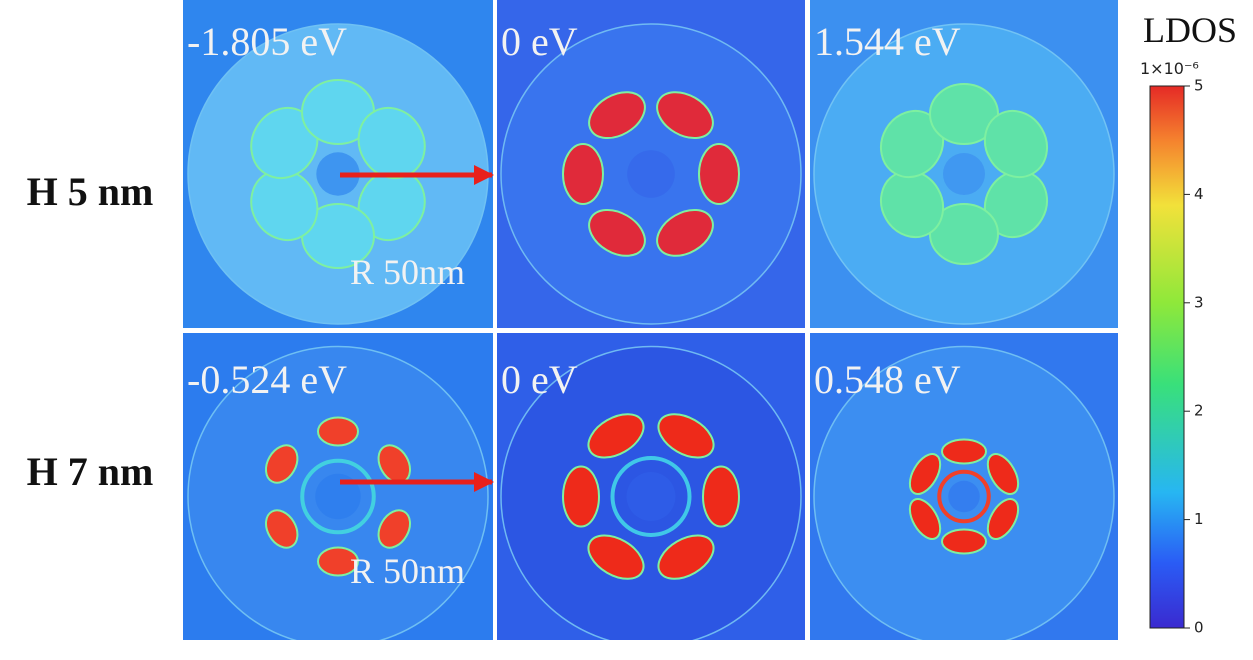  What do you see at coordinates (90, 471) in the screenshot?
I see `row-label: H 7 nm` at bounding box center [90, 471].